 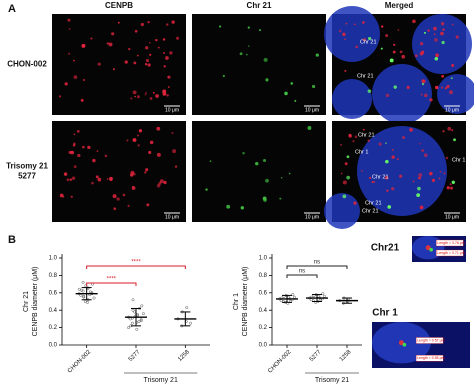 What do you see at coordinates (53, 328) in the screenshot?
I see `y-tick-label: 0.2` at bounding box center [53, 328].